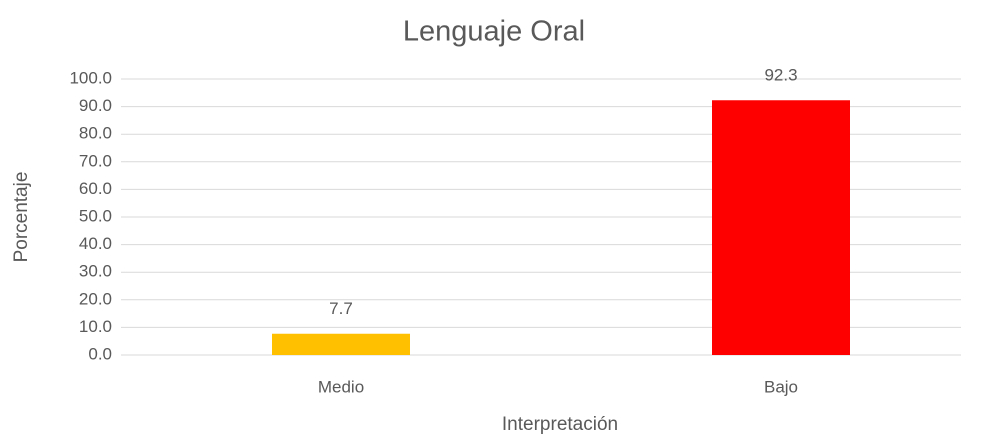 The width and height of the screenshot is (990, 437). What do you see at coordinates (21, 217) in the screenshot?
I see `y-axis-title: Porcentaje` at bounding box center [21, 217].